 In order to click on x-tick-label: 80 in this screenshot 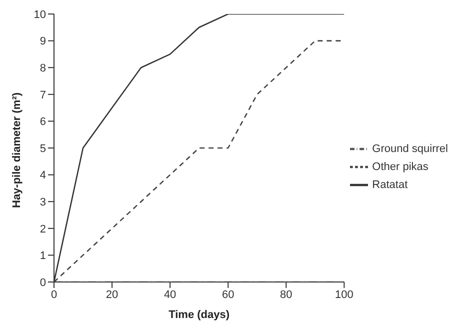, I will do `click(286, 294)`.